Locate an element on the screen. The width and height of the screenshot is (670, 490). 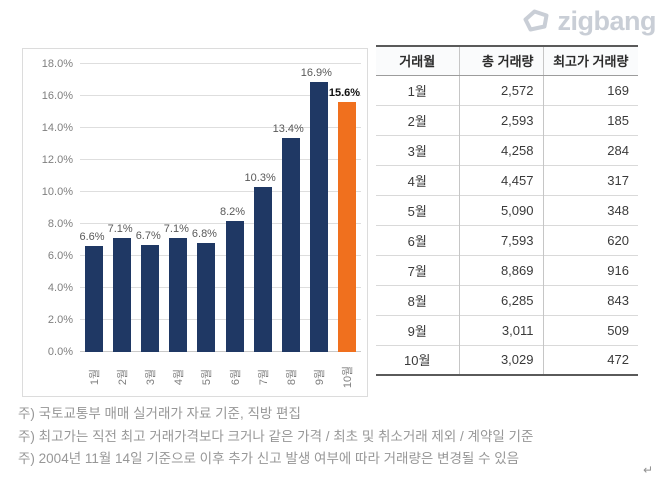
cell-total-volume: 2,572 is located at coordinates (501, 90).